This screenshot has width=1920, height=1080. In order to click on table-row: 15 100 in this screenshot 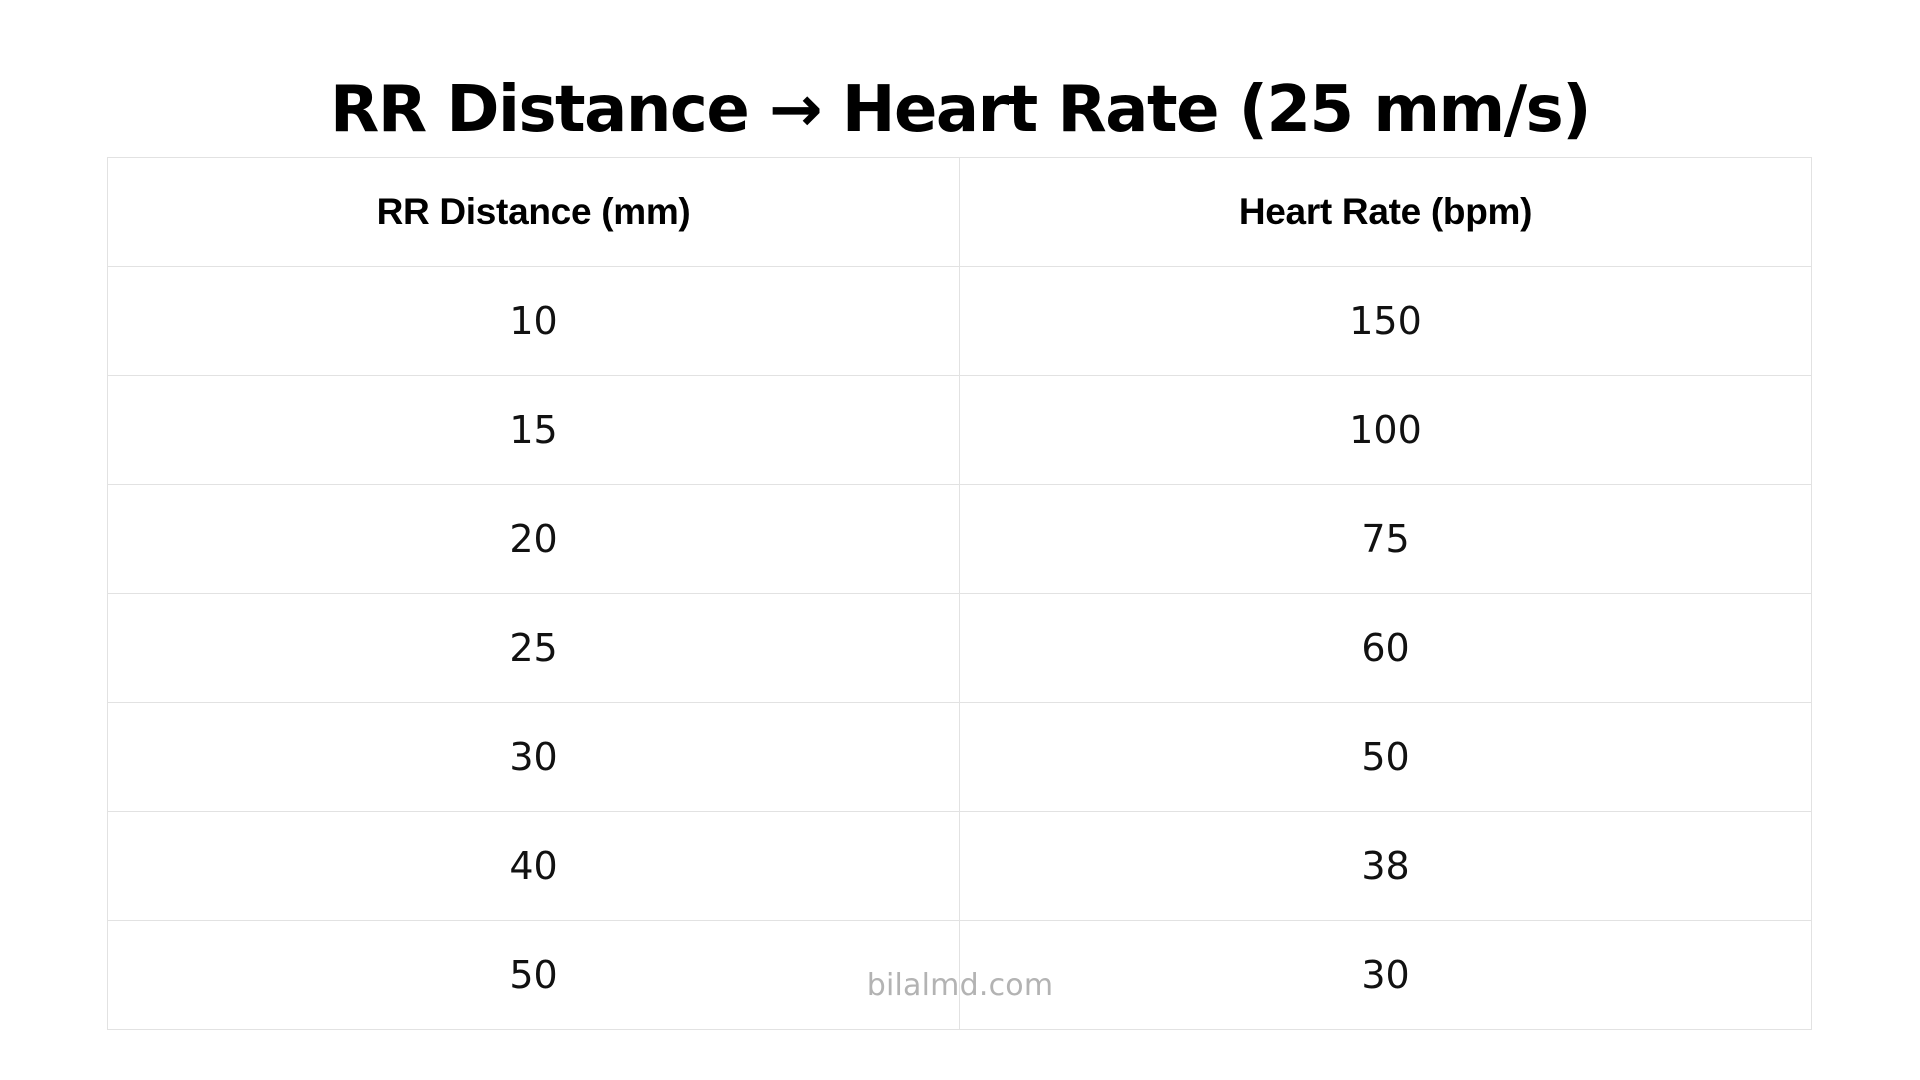, I will do `click(959, 430)`.